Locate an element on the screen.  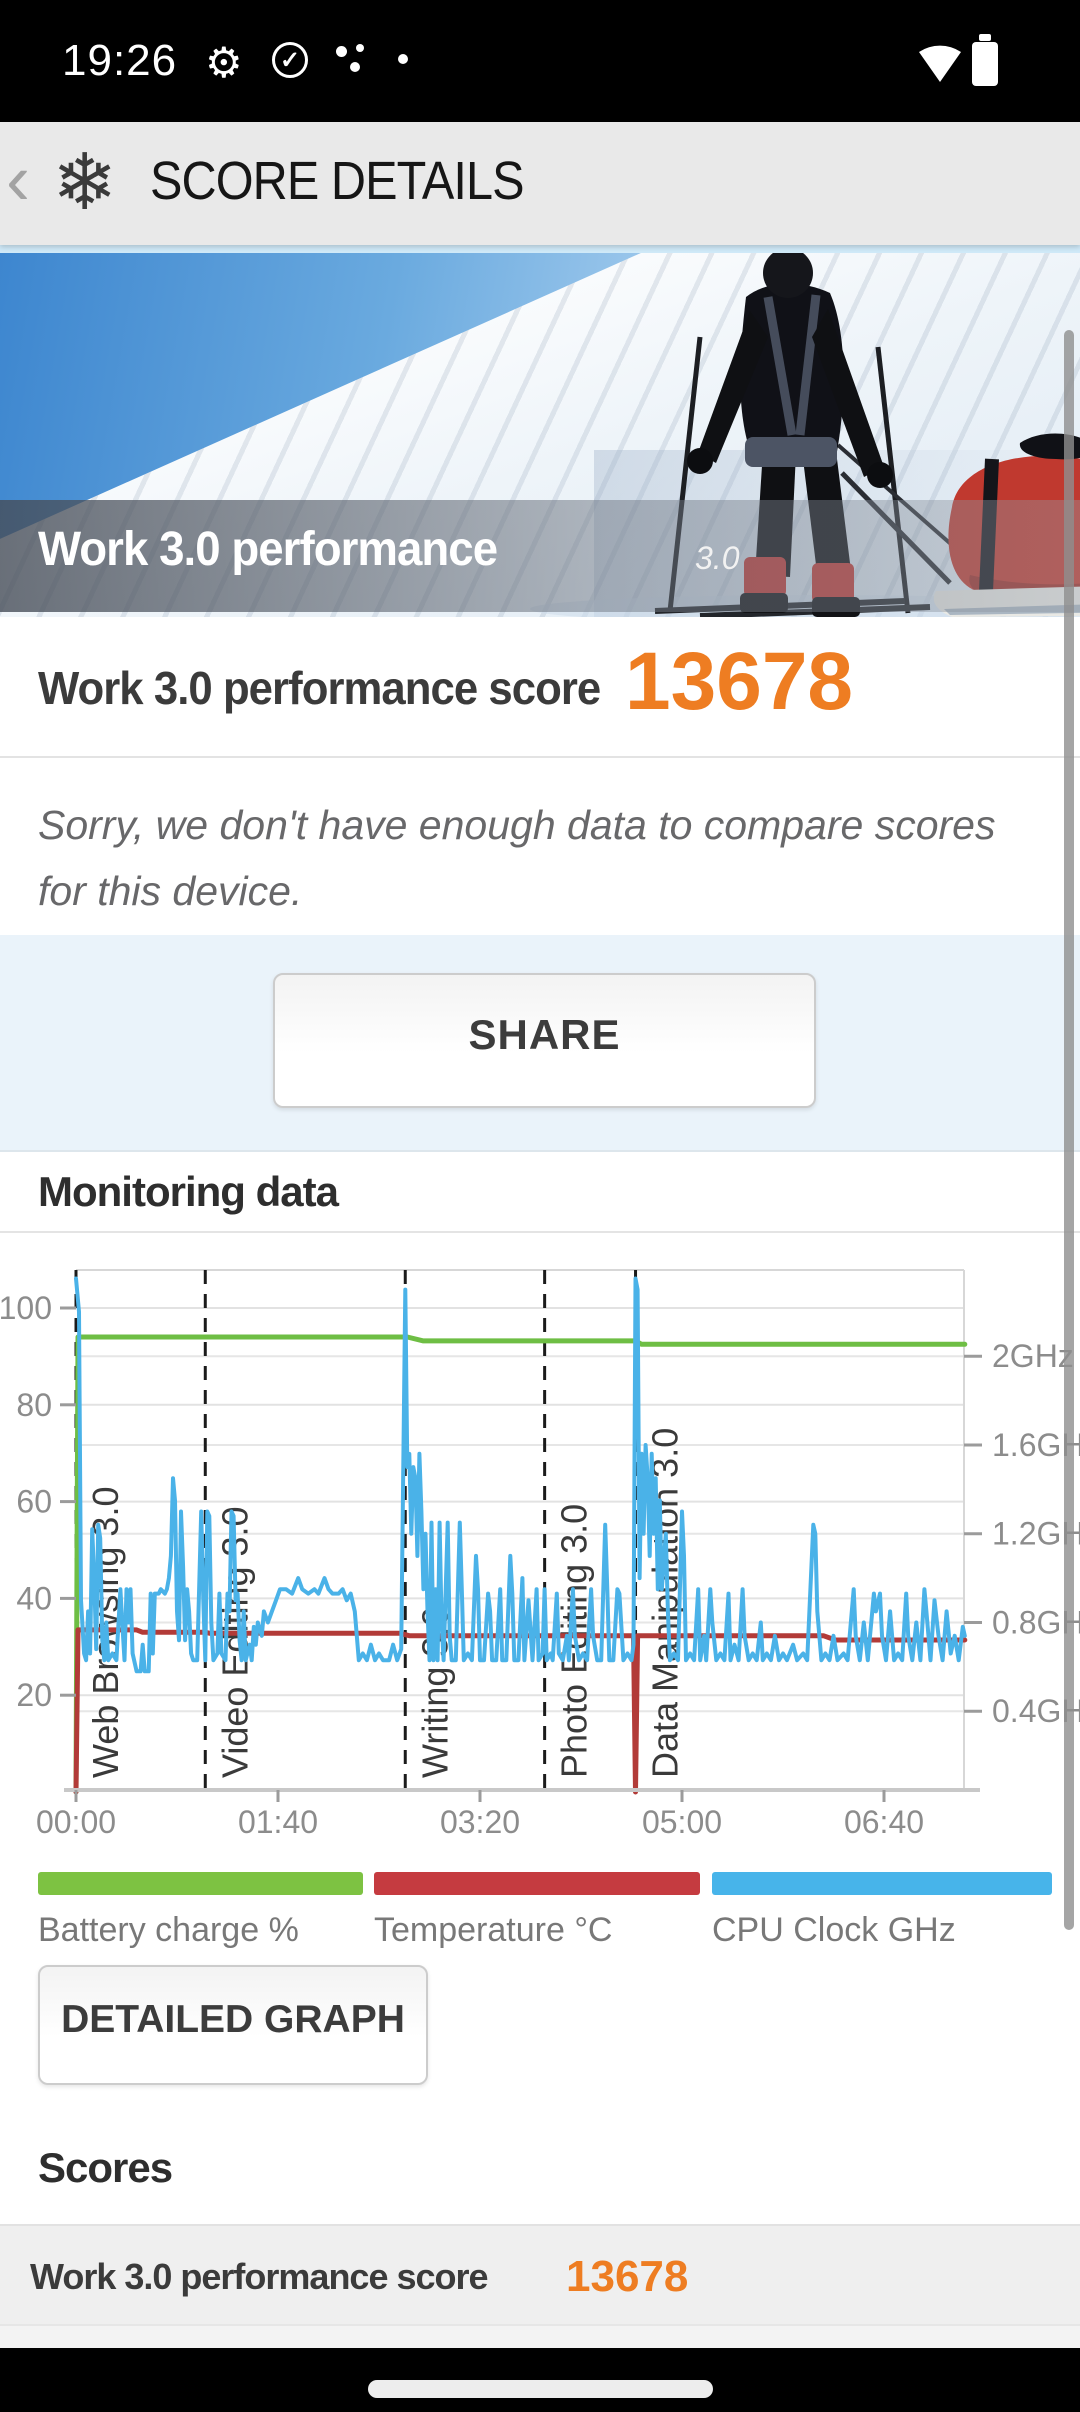
score-card: Work 3.0 performance score 13678 is located at coordinates (540, 687).